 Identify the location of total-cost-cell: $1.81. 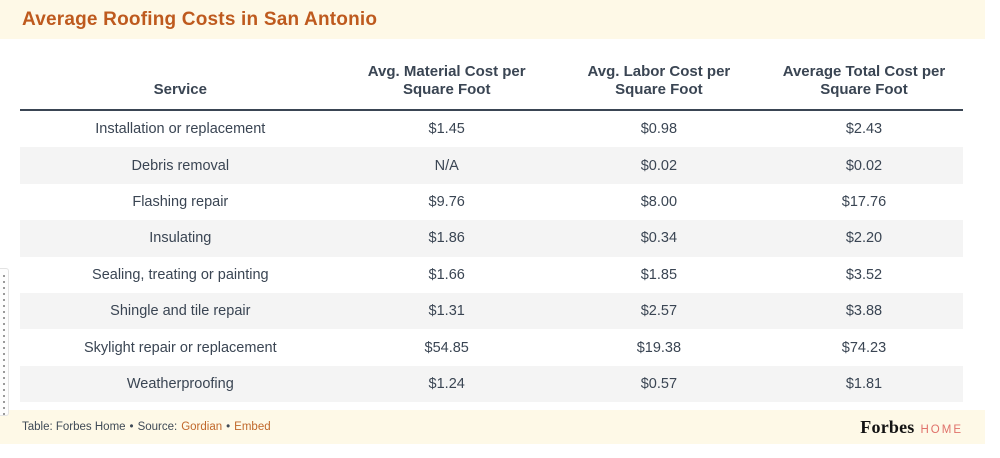
(864, 383).